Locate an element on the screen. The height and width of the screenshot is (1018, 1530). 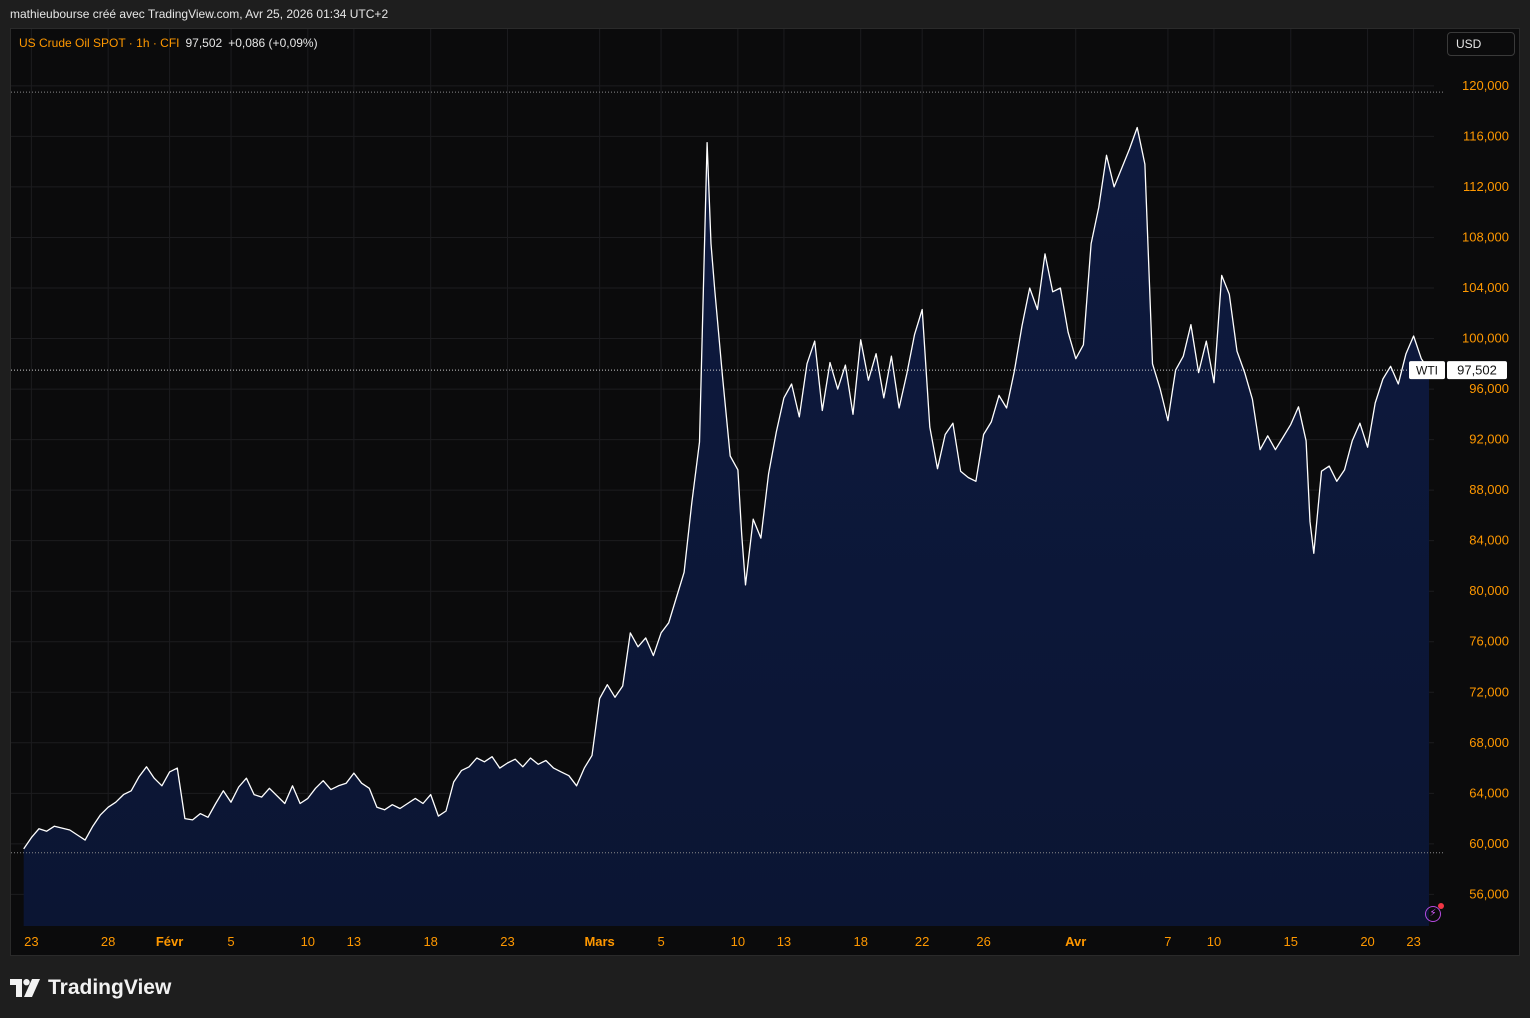
last-price-marker: WTI 97,502 is located at coordinates (1458, 370).